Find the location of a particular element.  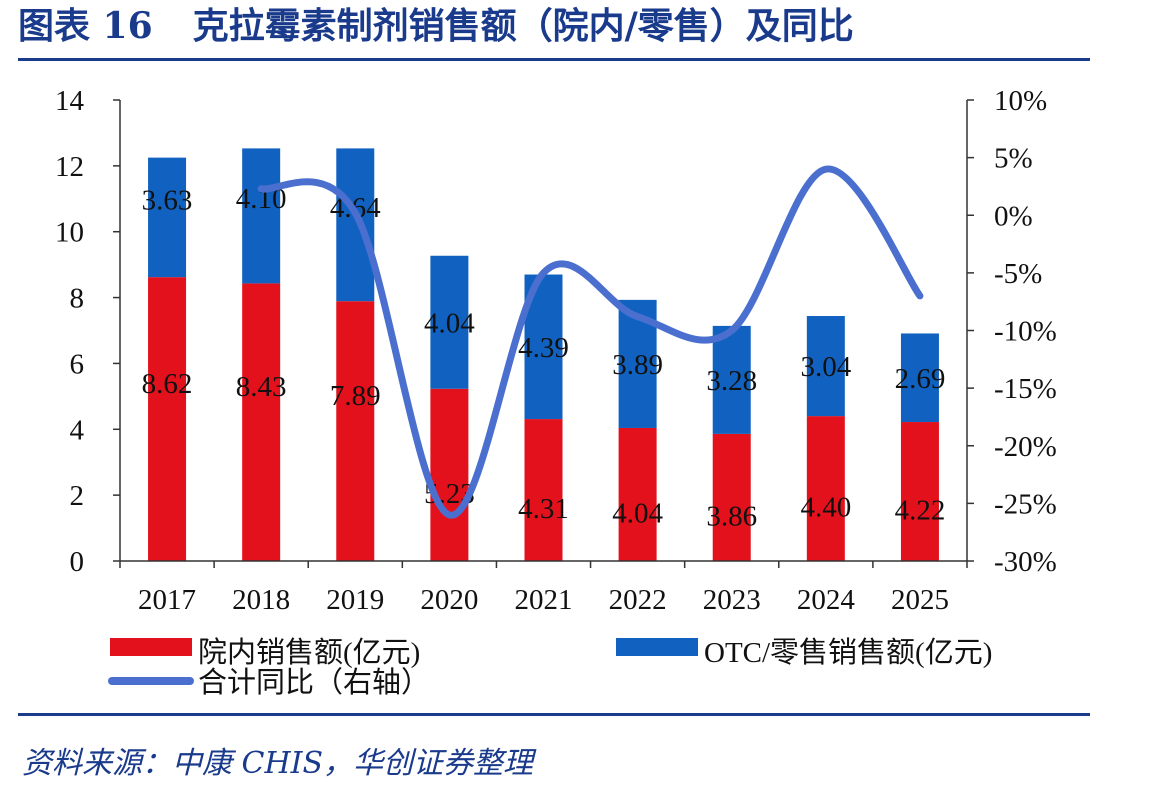

bar-hospital-2017 is located at coordinates (167, 419).